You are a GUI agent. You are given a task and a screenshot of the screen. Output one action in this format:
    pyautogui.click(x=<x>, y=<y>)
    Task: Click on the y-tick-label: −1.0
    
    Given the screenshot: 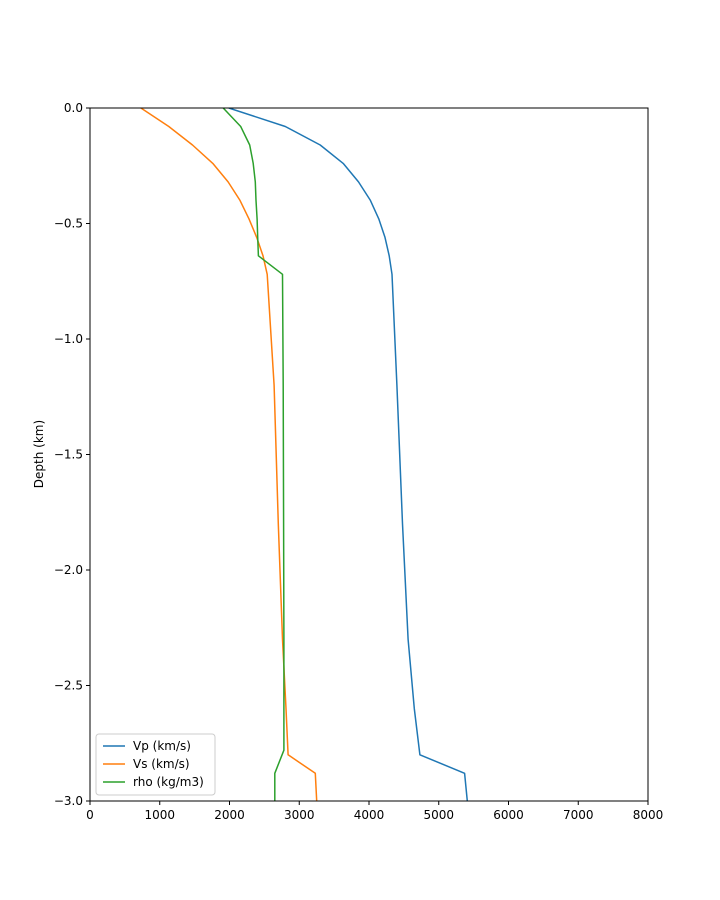 What is the action you would take?
    pyautogui.click(x=68, y=339)
    